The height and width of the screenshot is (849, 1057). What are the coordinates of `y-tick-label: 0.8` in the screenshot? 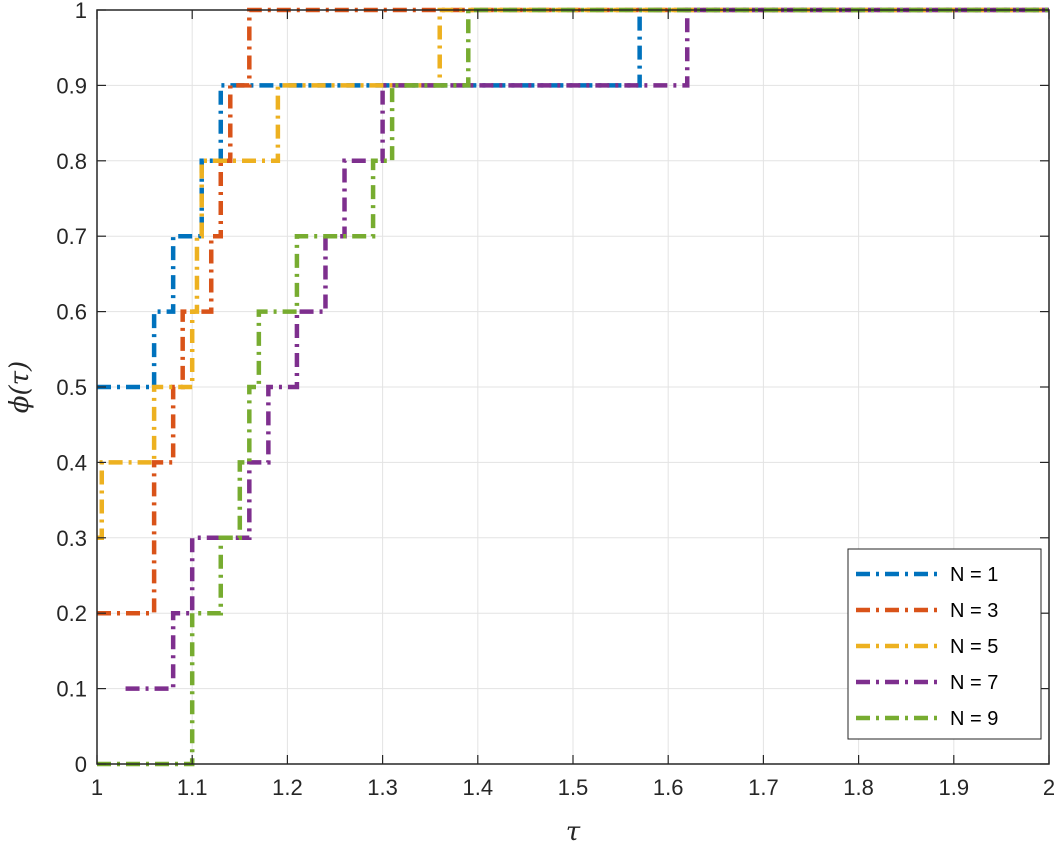 It's located at (71, 161).